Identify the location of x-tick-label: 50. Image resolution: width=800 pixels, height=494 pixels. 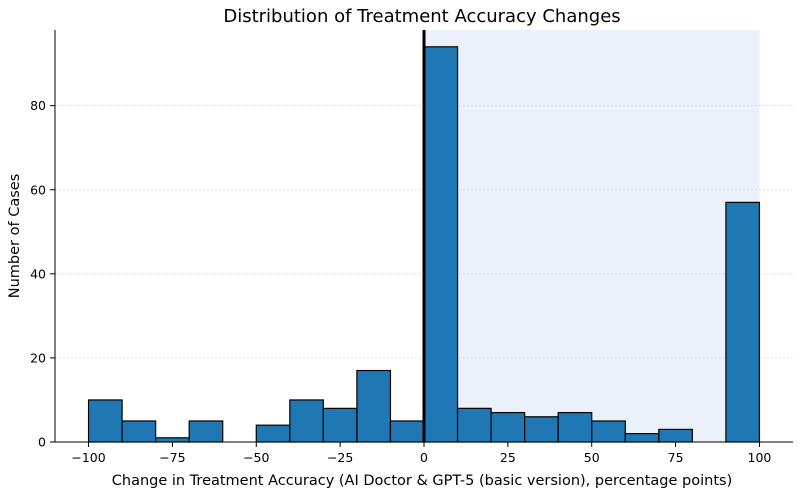
(592, 457).